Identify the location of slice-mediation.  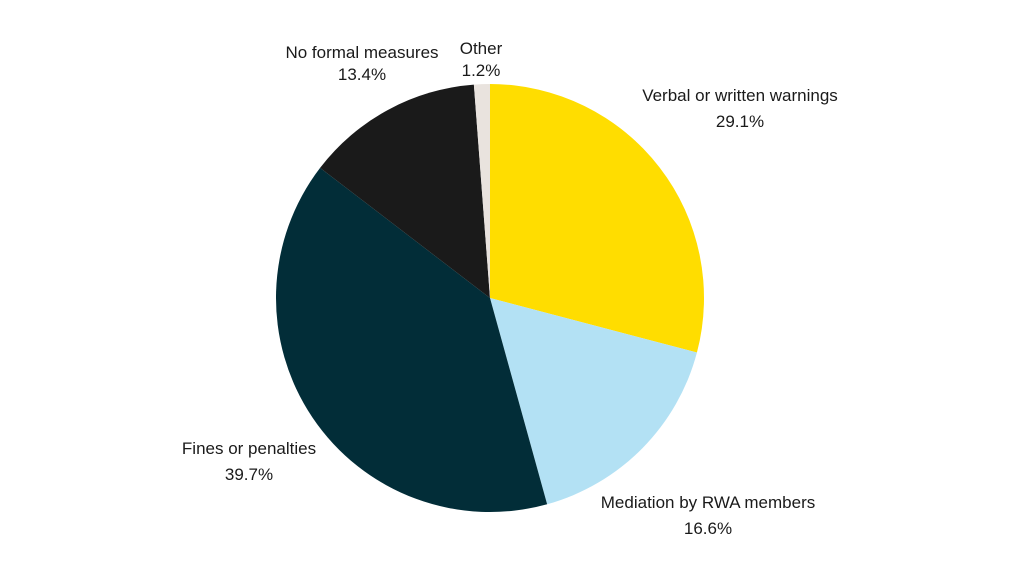
(593, 401).